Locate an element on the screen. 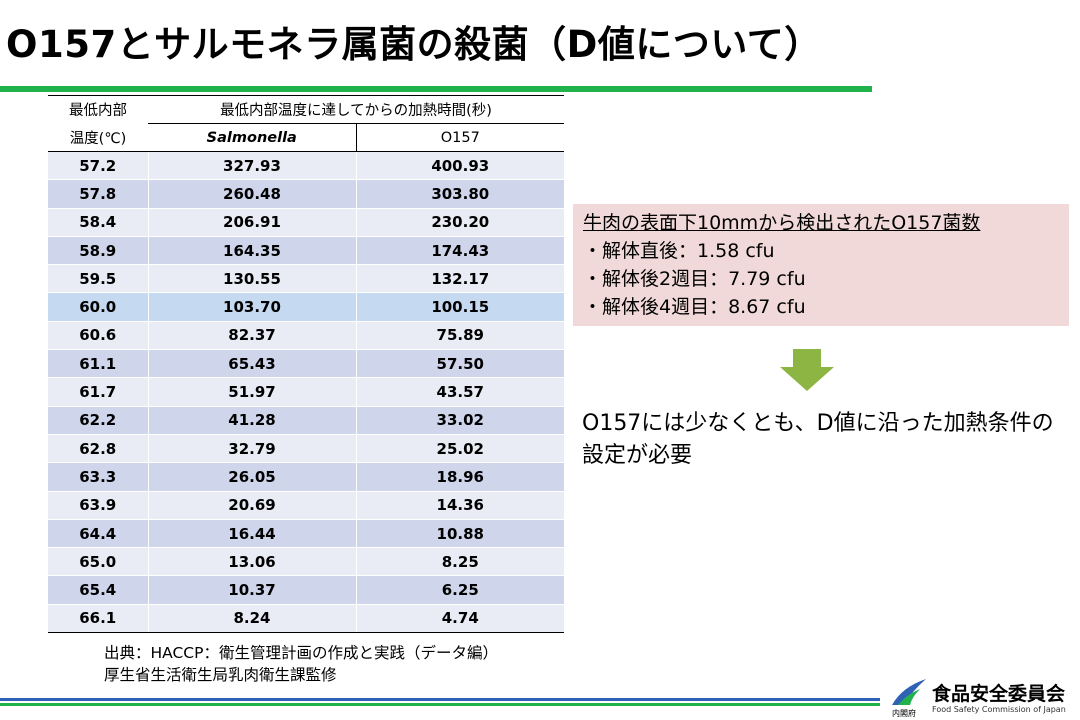 This screenshot has width=1080, height=720. cell-salmonella: 260.48 is located at coordinates (251, 194).